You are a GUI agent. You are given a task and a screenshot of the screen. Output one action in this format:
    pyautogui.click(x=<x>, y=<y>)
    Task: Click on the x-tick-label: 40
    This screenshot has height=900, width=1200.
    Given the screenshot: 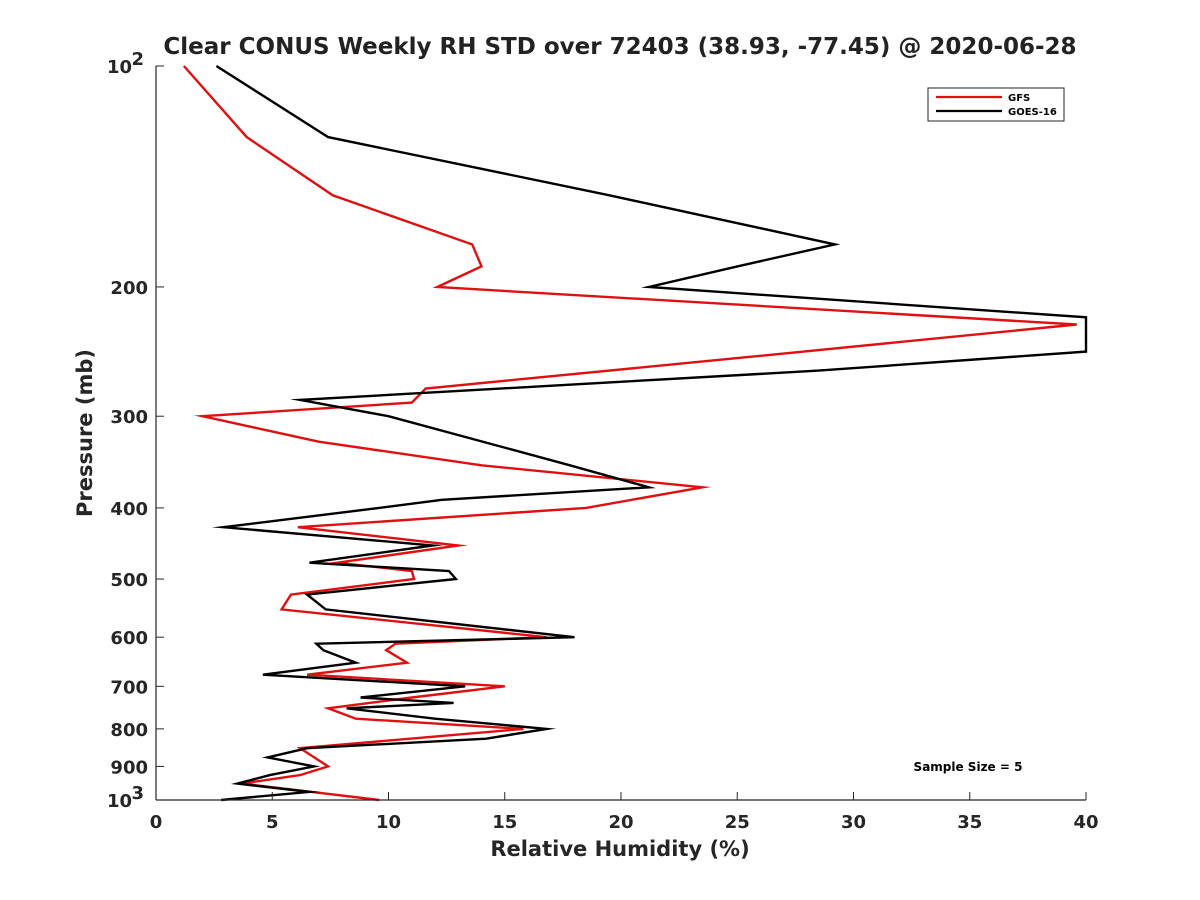 What is the action you would take?
    pyautogui.click(x=1085, y=822)
    